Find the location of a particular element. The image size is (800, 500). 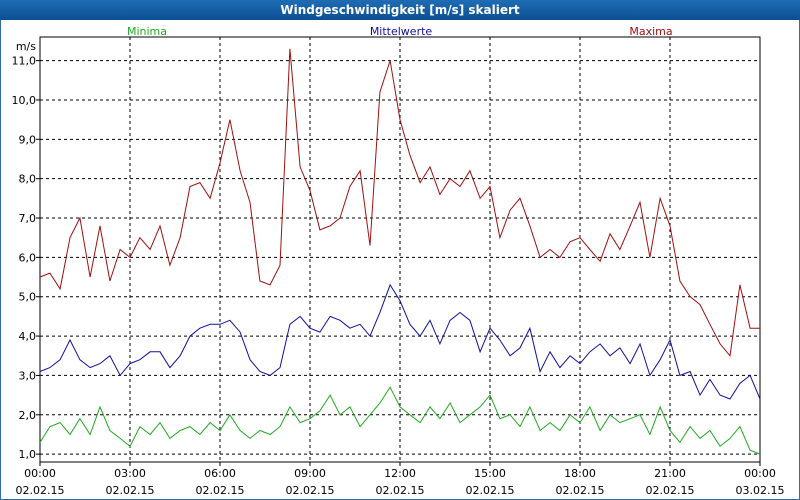

y-tick-label: 4,0 is located at coordinates (28, 336).